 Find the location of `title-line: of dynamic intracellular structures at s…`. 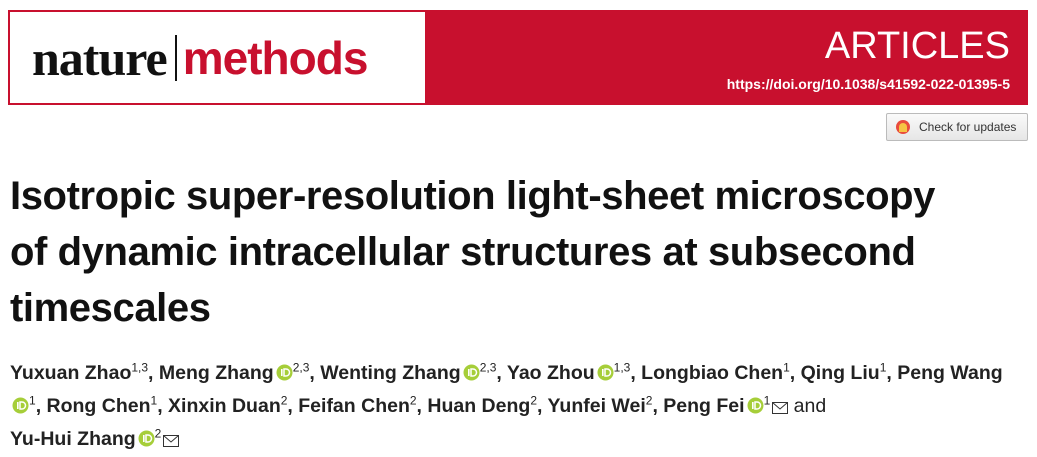

title-line: of dynamic intracellular structures at s… is located at coordinates (463, 252).